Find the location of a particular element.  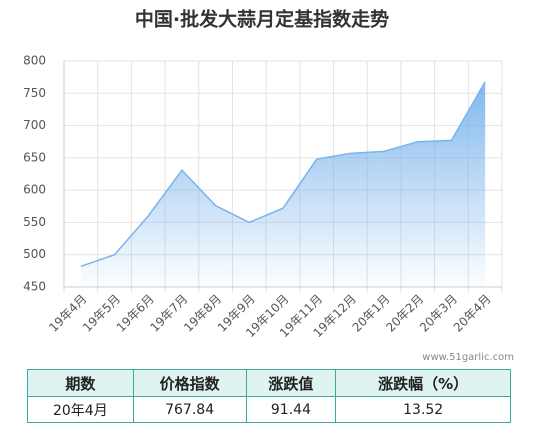

y-tick-label: 600 is located at coordinates (34, 190).